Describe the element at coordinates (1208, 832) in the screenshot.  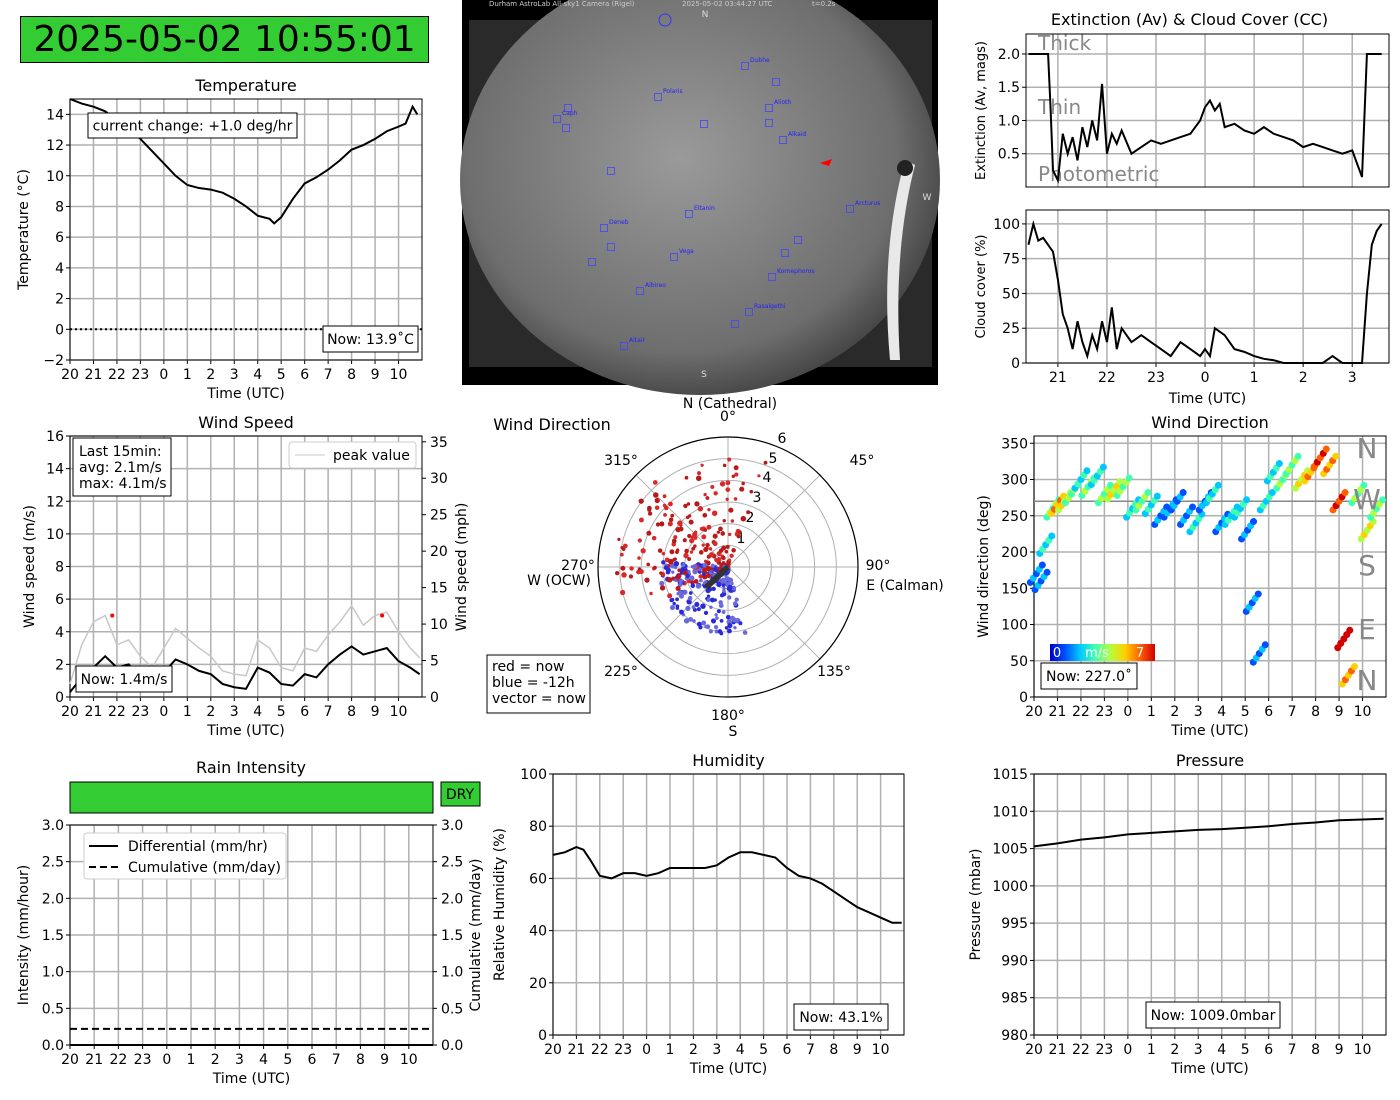
I see `pressure-line` at that location.